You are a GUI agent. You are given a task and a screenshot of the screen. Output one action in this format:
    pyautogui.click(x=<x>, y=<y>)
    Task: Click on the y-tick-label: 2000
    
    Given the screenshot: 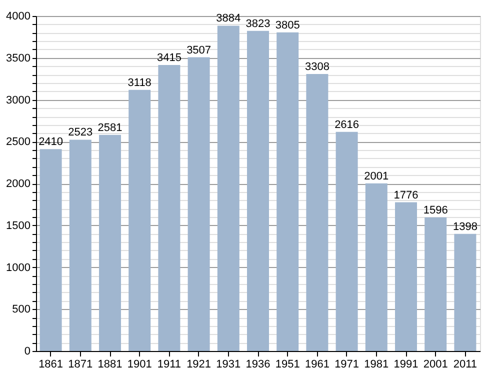 What is the action you would take?
    pyautogui.click(x=18, y=184)
    